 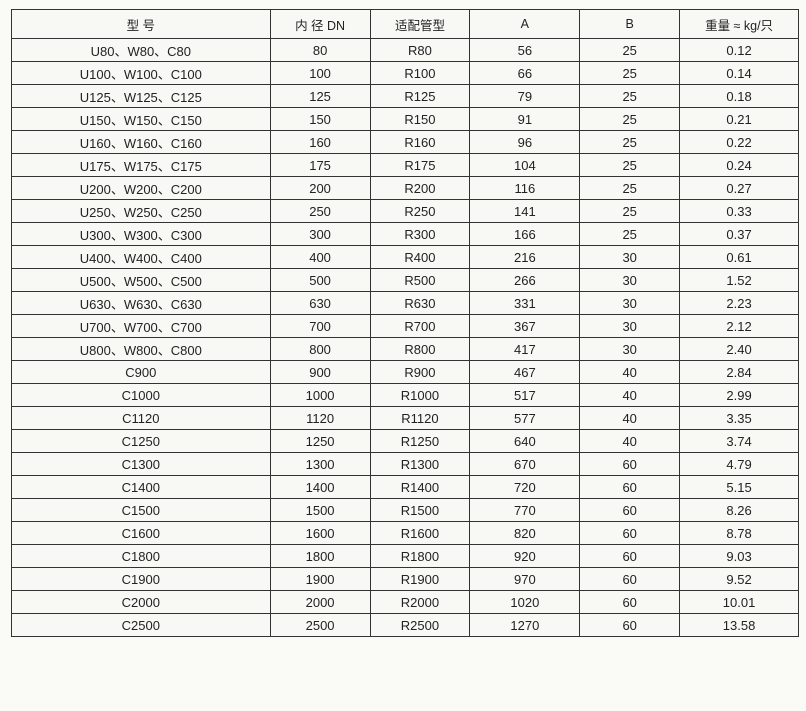 What do you see at coordinates (141, 24) in the screenshot?
I see `header-model: 型 号` at bounding box center [141, 24].